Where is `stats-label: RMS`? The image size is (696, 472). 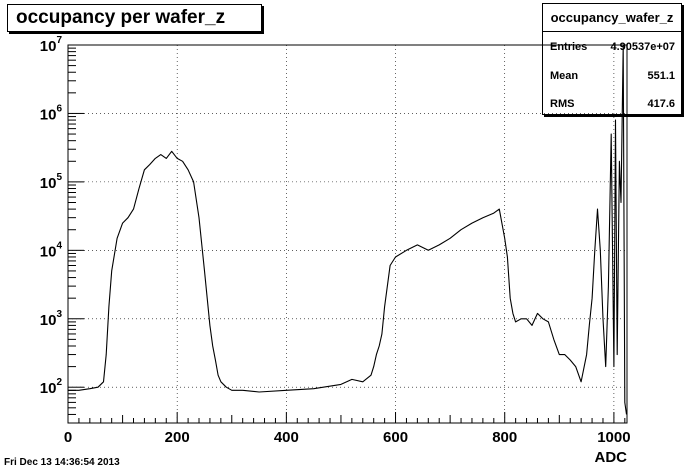
stats-label: RMS is located at coordinates (562, 104).